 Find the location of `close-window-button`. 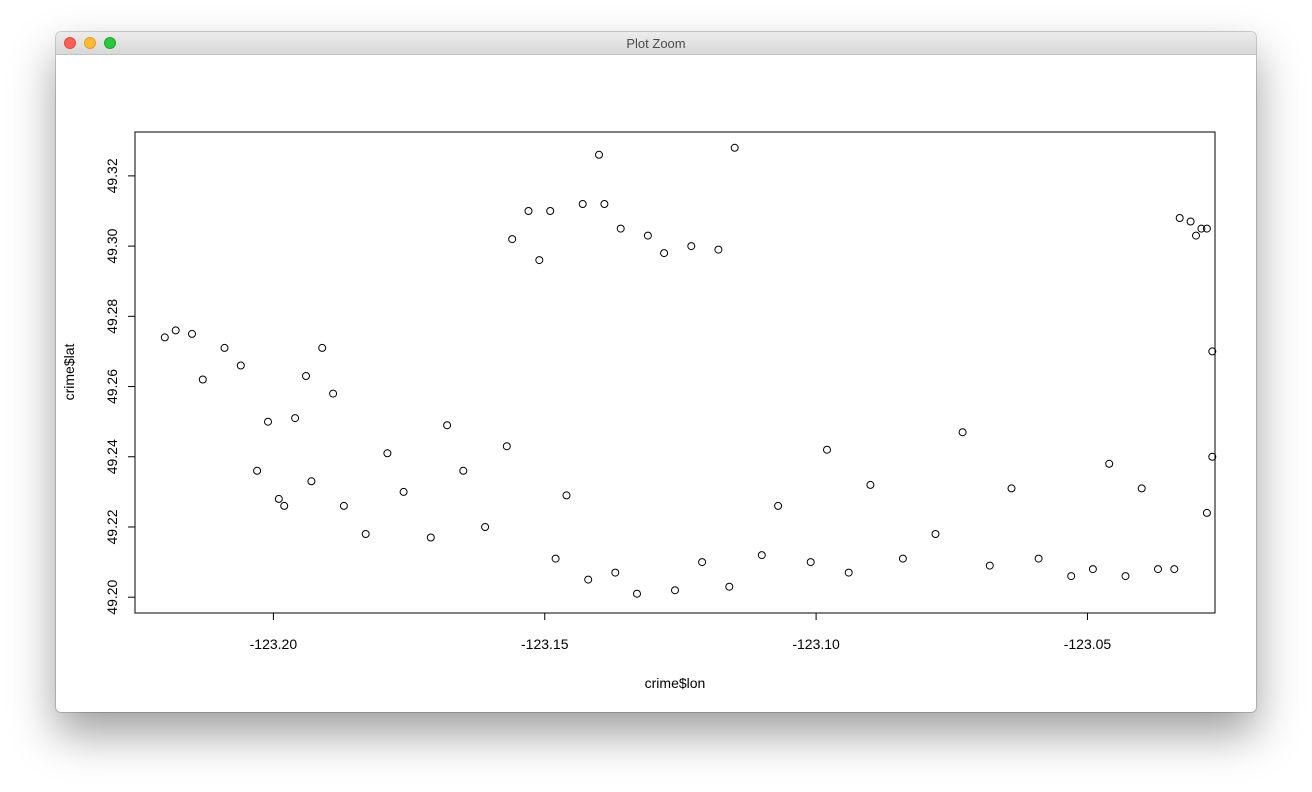

close-window-button is located at coordinates (70, 43).